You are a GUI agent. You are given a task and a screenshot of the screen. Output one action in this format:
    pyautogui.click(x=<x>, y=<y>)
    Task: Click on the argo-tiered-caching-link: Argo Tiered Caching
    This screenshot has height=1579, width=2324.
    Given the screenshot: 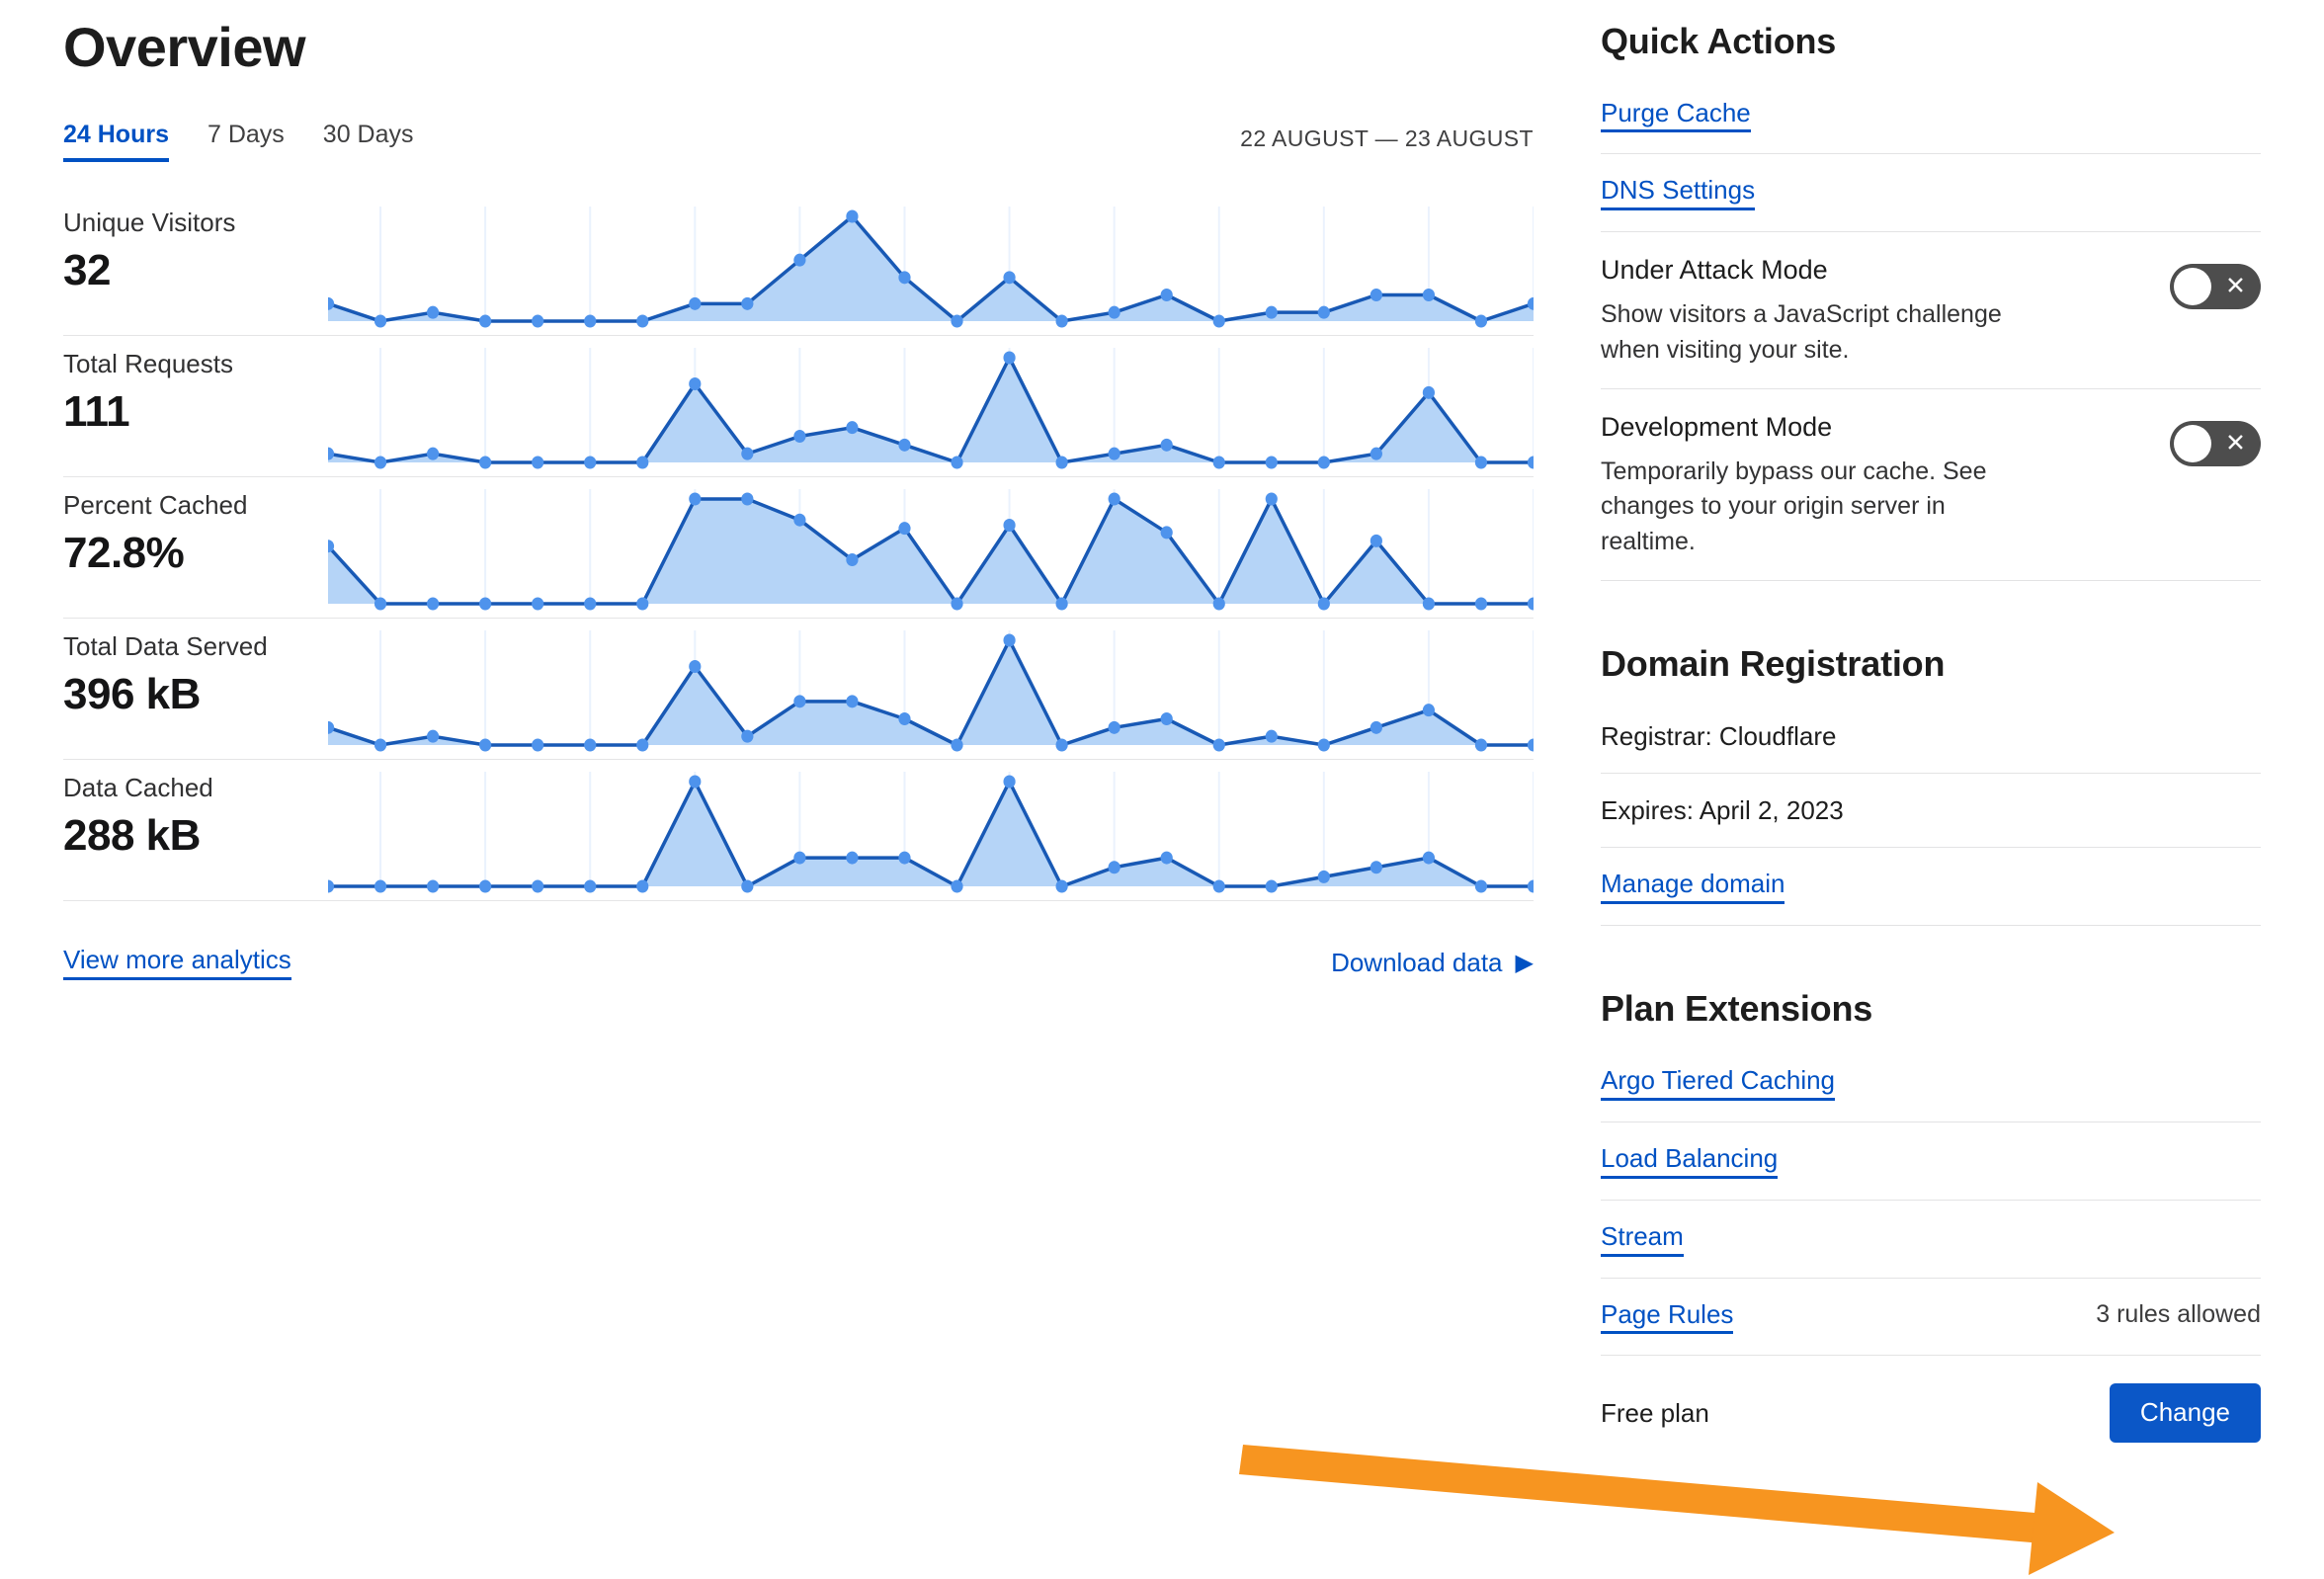 What is the action you would take?
    pyautogui.click(x=1718, y=1083)
    